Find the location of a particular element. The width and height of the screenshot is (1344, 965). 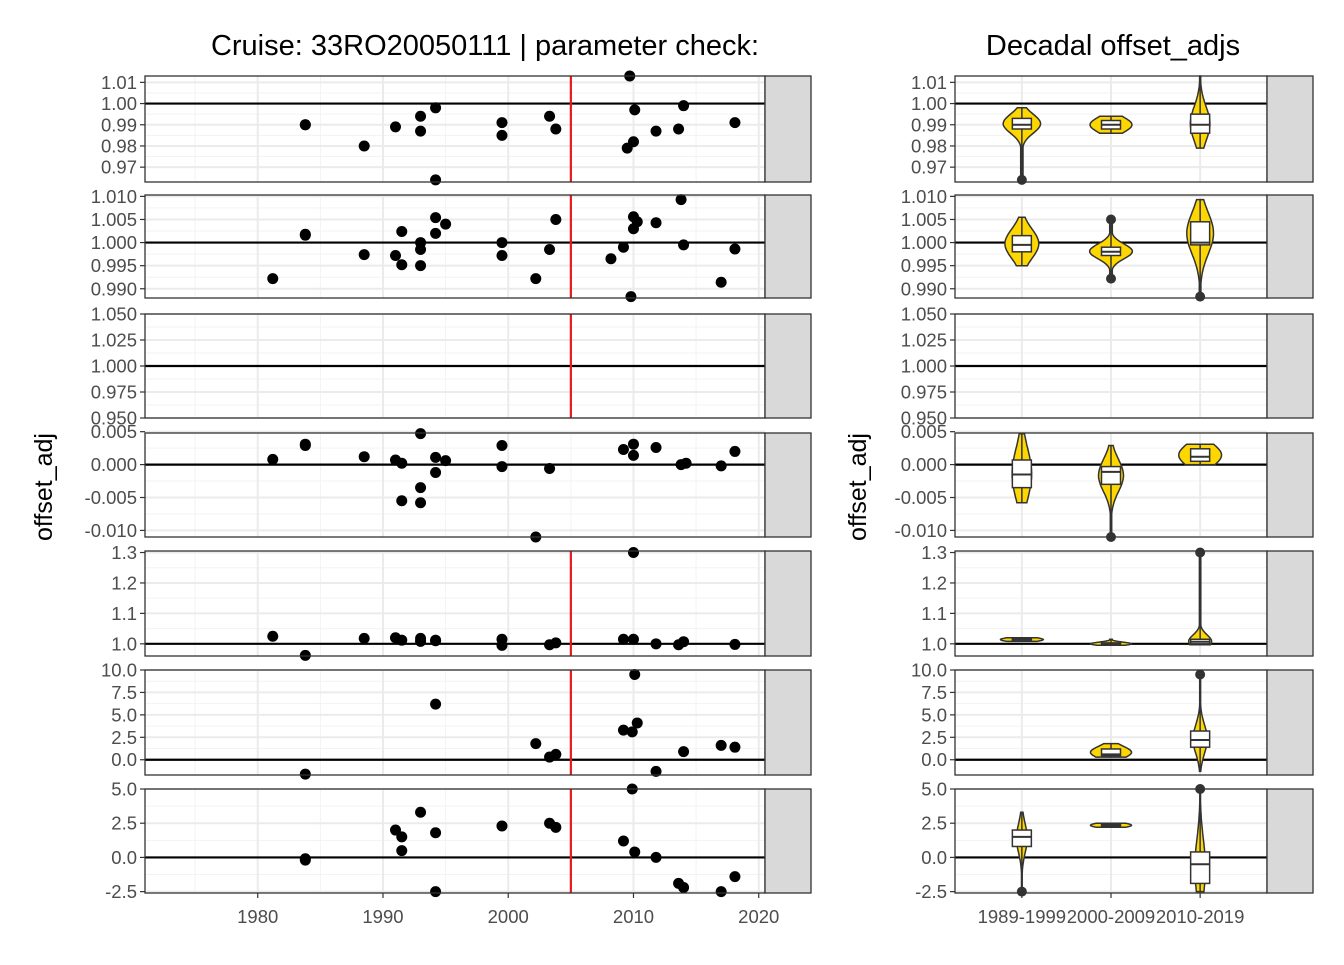

left-tco2-y-tick-label: -2.5 is located at coordinates (121, 891).